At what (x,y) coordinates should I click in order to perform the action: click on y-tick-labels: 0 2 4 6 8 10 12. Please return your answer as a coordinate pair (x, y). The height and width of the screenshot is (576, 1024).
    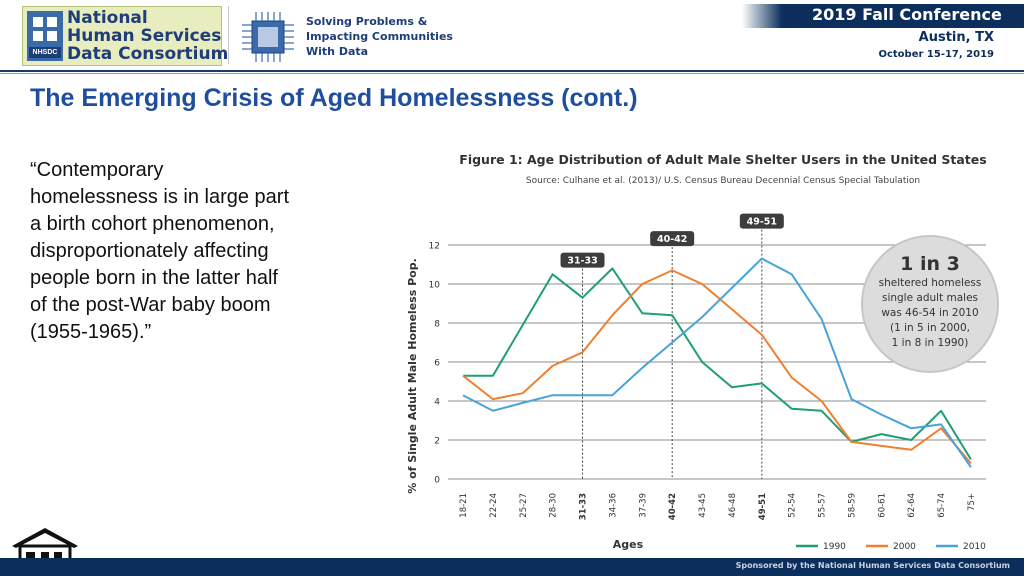
    Looking at the image, I should click on (435, 364).